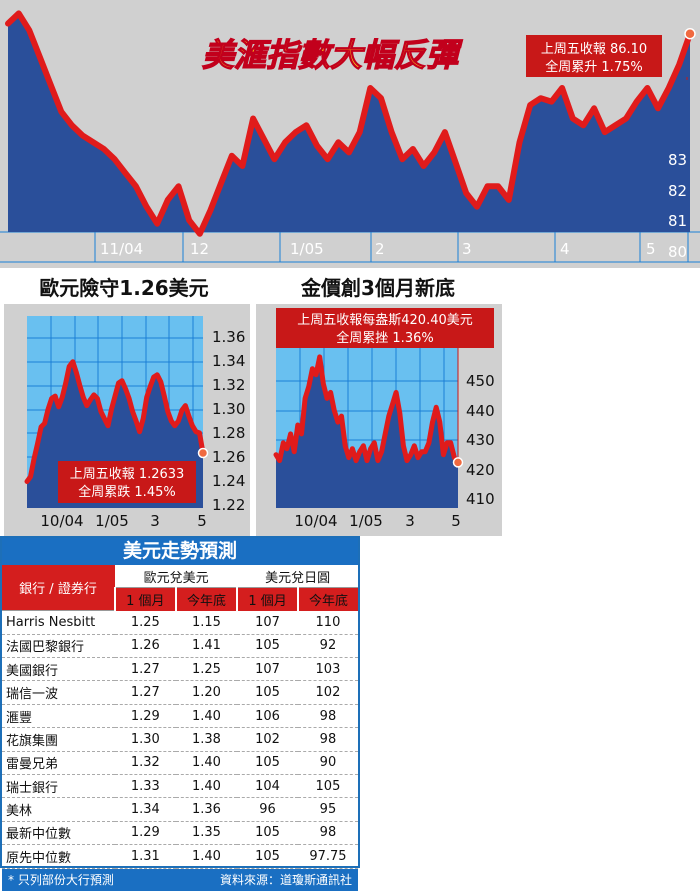  I want to click on gold-y-ticks: 450 440 430 420 410, so click(480, 440).